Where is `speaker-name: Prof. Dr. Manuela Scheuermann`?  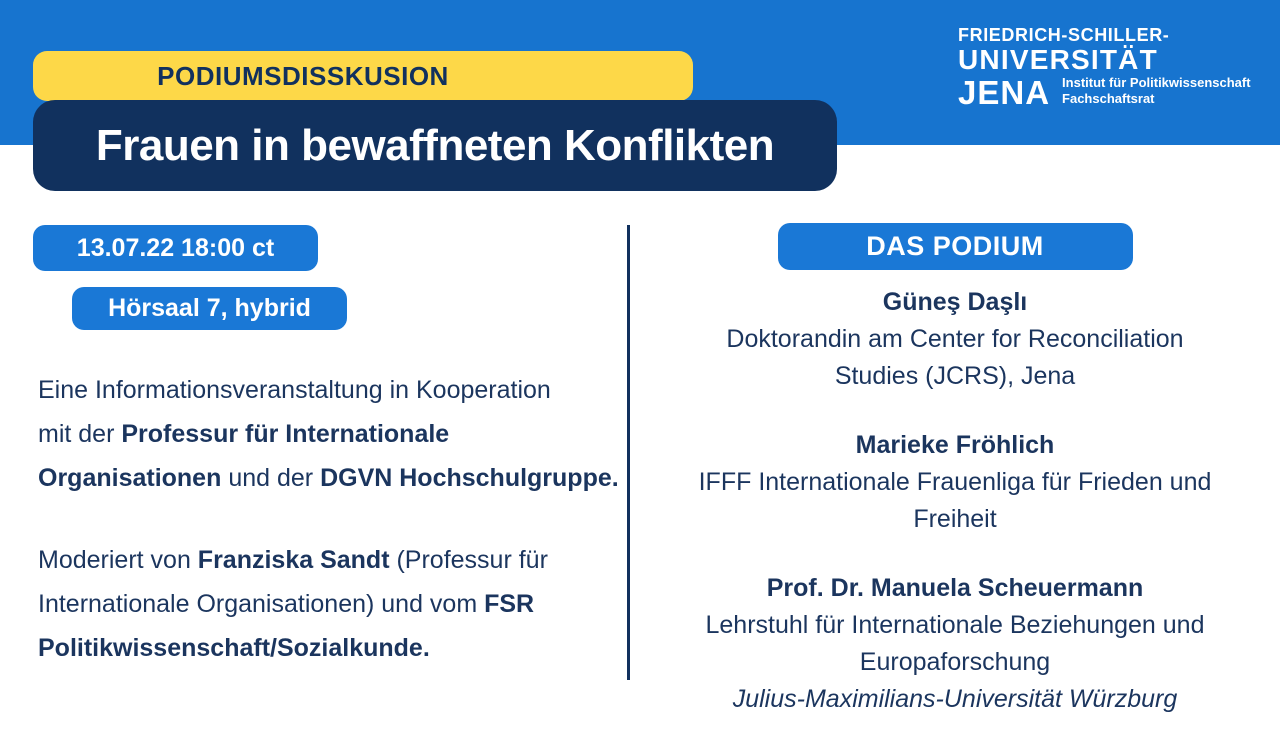 speaker-name: Prof. Dr. Manuela Scheuermann is located at coordinates (955, 588).